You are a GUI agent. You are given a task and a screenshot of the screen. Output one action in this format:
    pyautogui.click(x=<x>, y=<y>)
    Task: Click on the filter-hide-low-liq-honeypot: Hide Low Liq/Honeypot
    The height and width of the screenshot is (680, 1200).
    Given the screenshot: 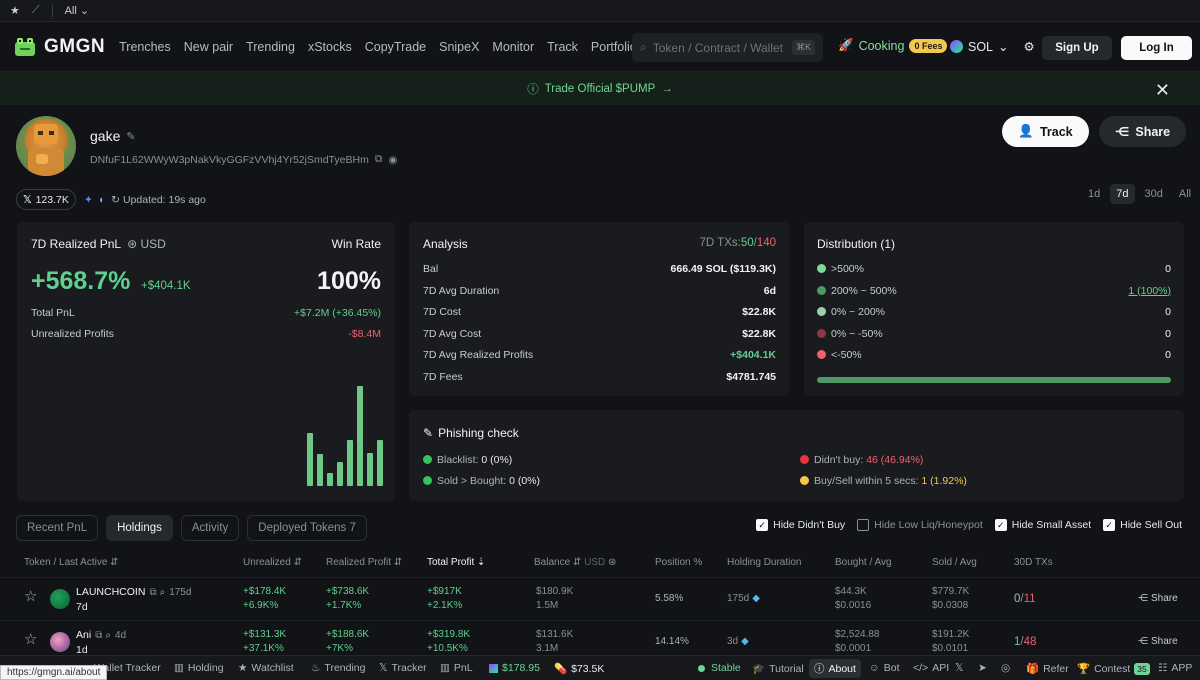 What is the action you would take?
    pyautogui.click(x=920, y=525)
    